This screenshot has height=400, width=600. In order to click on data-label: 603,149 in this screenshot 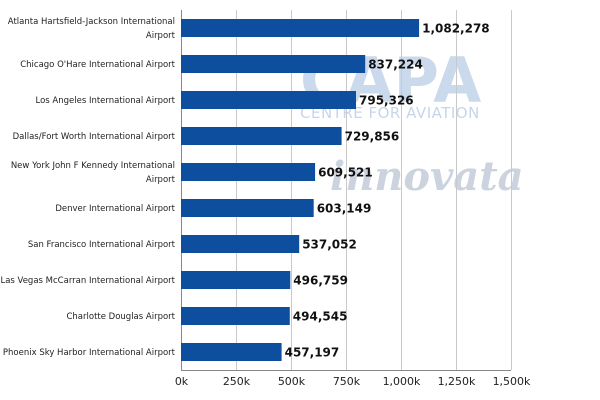, I will do `click(344, 209)`.